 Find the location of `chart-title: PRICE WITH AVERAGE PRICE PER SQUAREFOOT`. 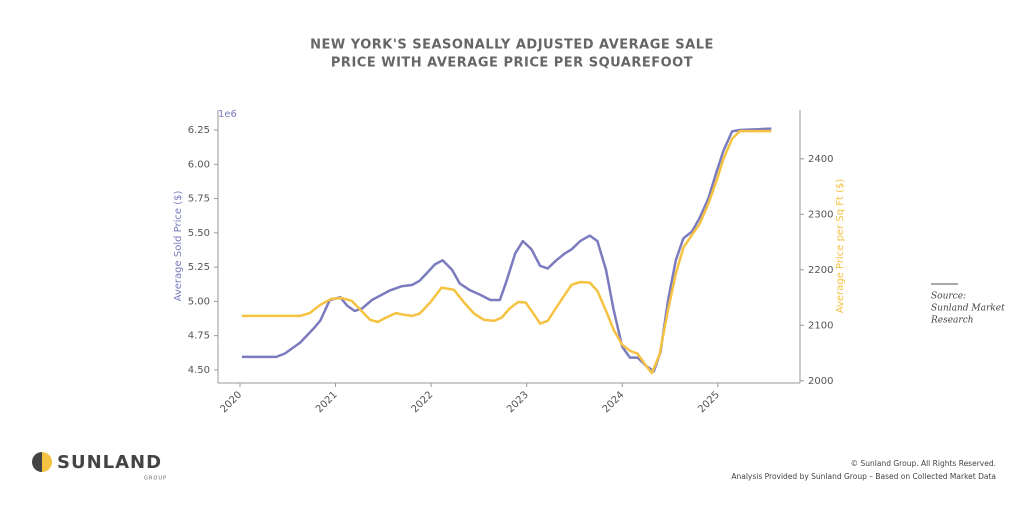

chart-title: PRICE WITH AVERAGE PRICE PER SQUAREFOOT is located at coordinates (512, 63).